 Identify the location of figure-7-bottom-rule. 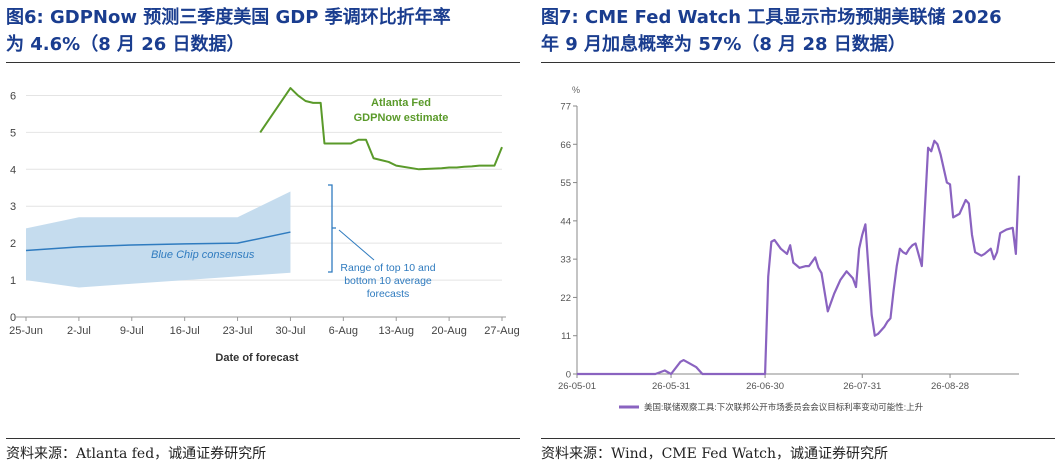
(798, 438).